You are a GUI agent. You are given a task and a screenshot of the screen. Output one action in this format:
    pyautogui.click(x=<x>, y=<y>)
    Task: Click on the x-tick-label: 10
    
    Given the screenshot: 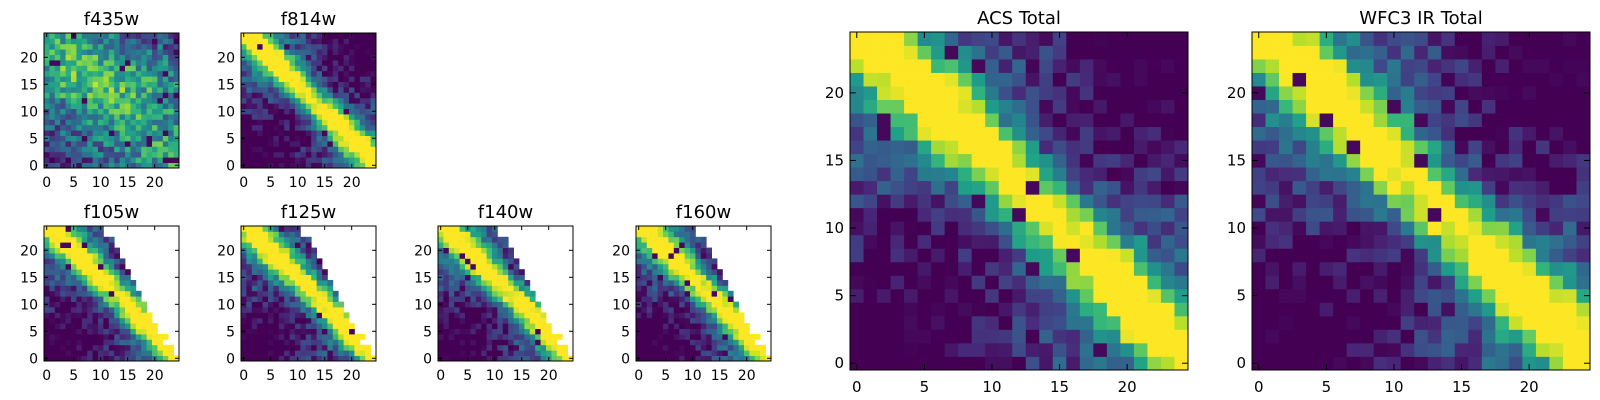 What is the action you would take?
    pyautogui.click(x=693, y=376)
    